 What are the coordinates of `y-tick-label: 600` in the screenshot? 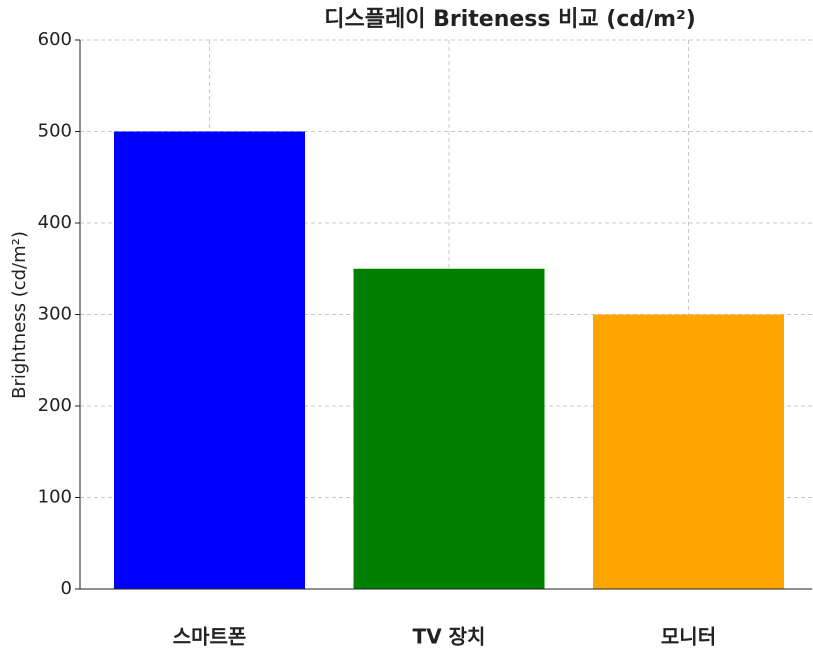 It's located at (55, 39).